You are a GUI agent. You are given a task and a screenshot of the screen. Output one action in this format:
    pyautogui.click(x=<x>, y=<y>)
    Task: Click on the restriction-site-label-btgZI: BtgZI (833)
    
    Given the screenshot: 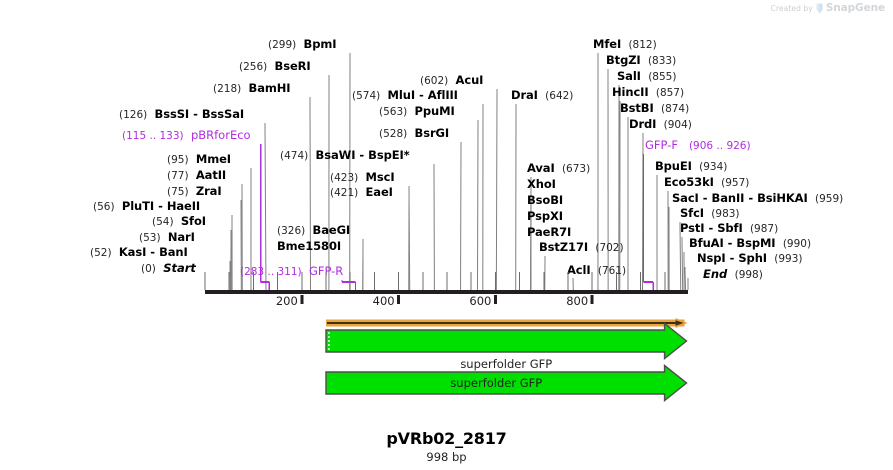 What is the action you would take?
    pyautogui.click(x=641, y=61)
    